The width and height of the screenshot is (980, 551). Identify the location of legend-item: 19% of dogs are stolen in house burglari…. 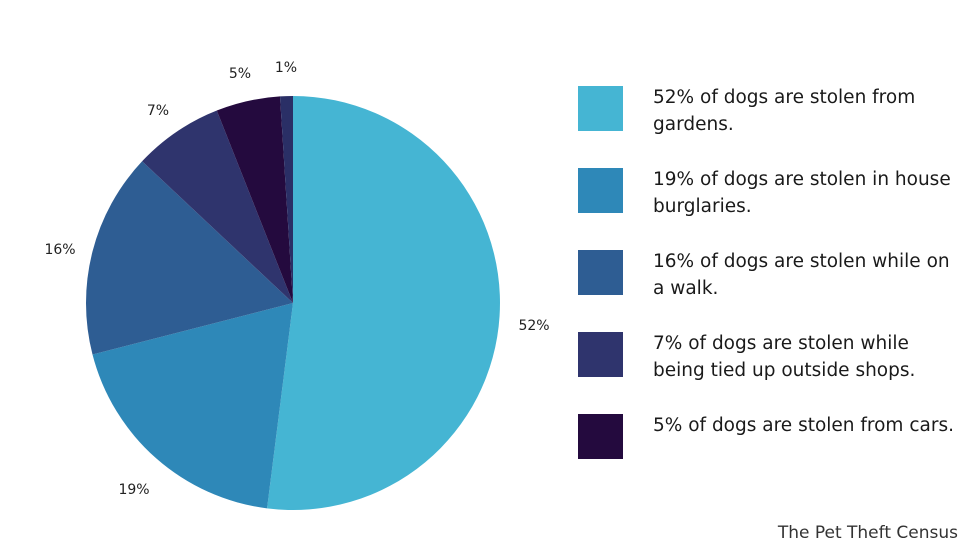
(773, 196).